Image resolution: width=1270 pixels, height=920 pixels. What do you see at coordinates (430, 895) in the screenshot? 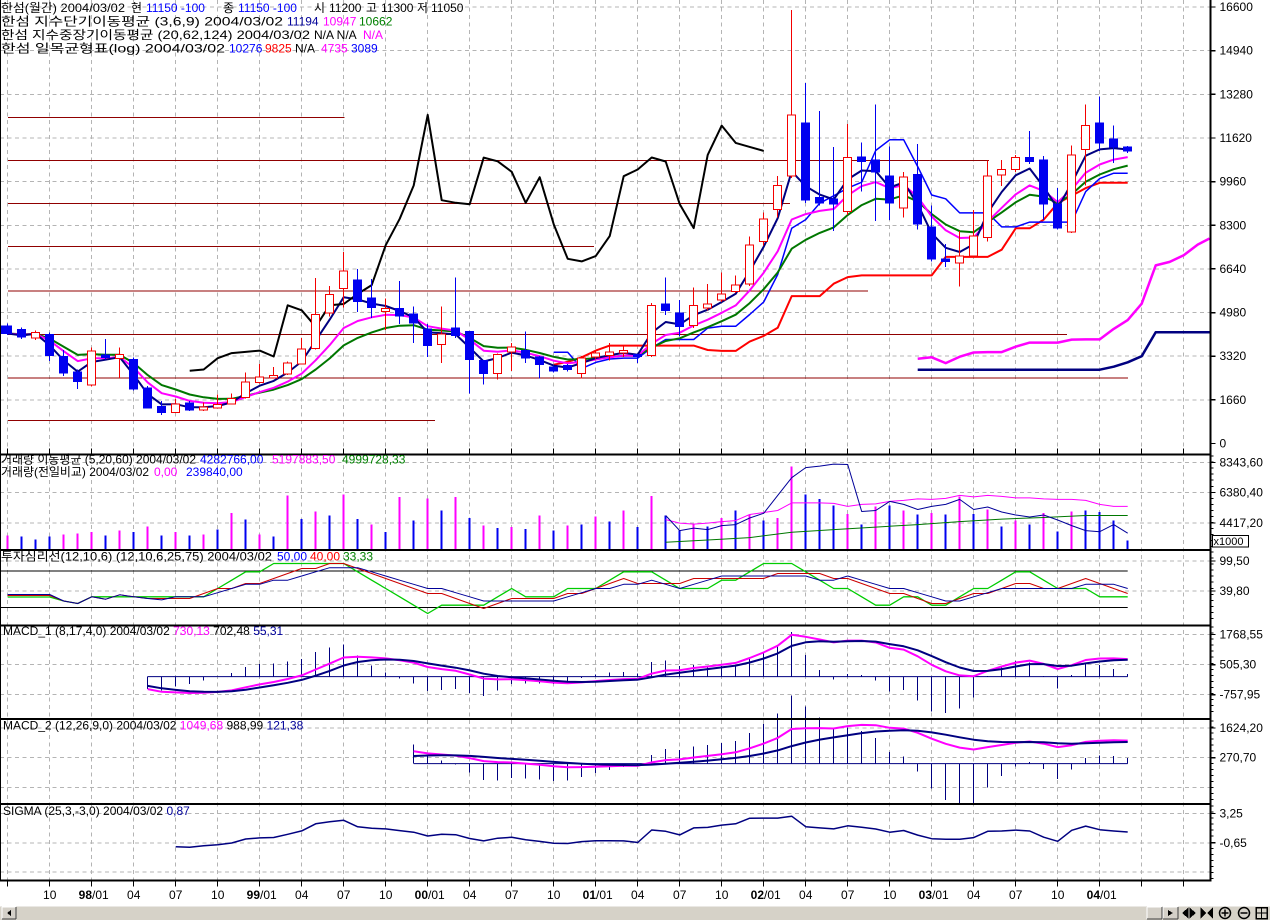
I see `svg-text: 00/01` at bounding box center [430, 895].